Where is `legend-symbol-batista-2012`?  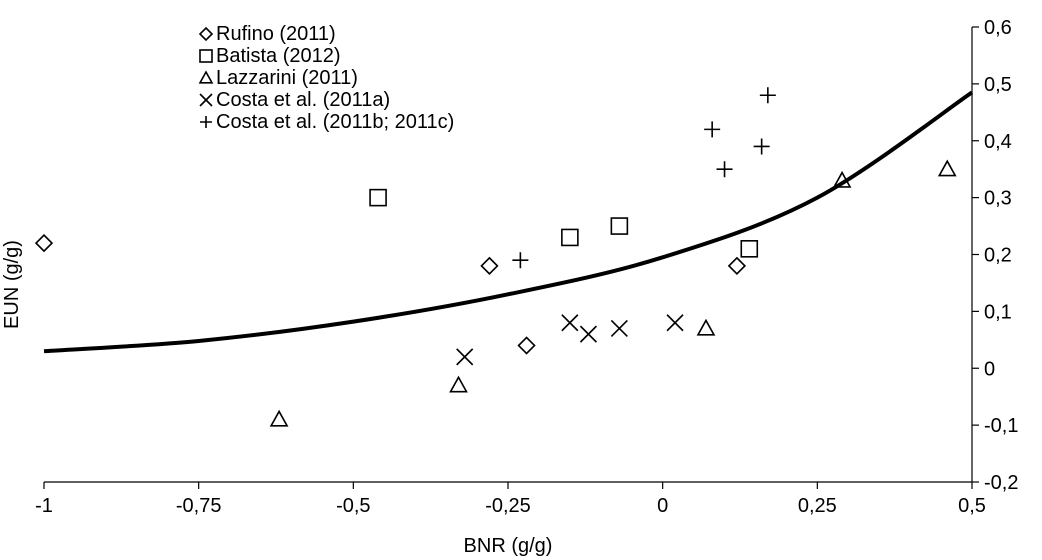
legend-symbol-batista-2012 is located at coordinates (206, 56).